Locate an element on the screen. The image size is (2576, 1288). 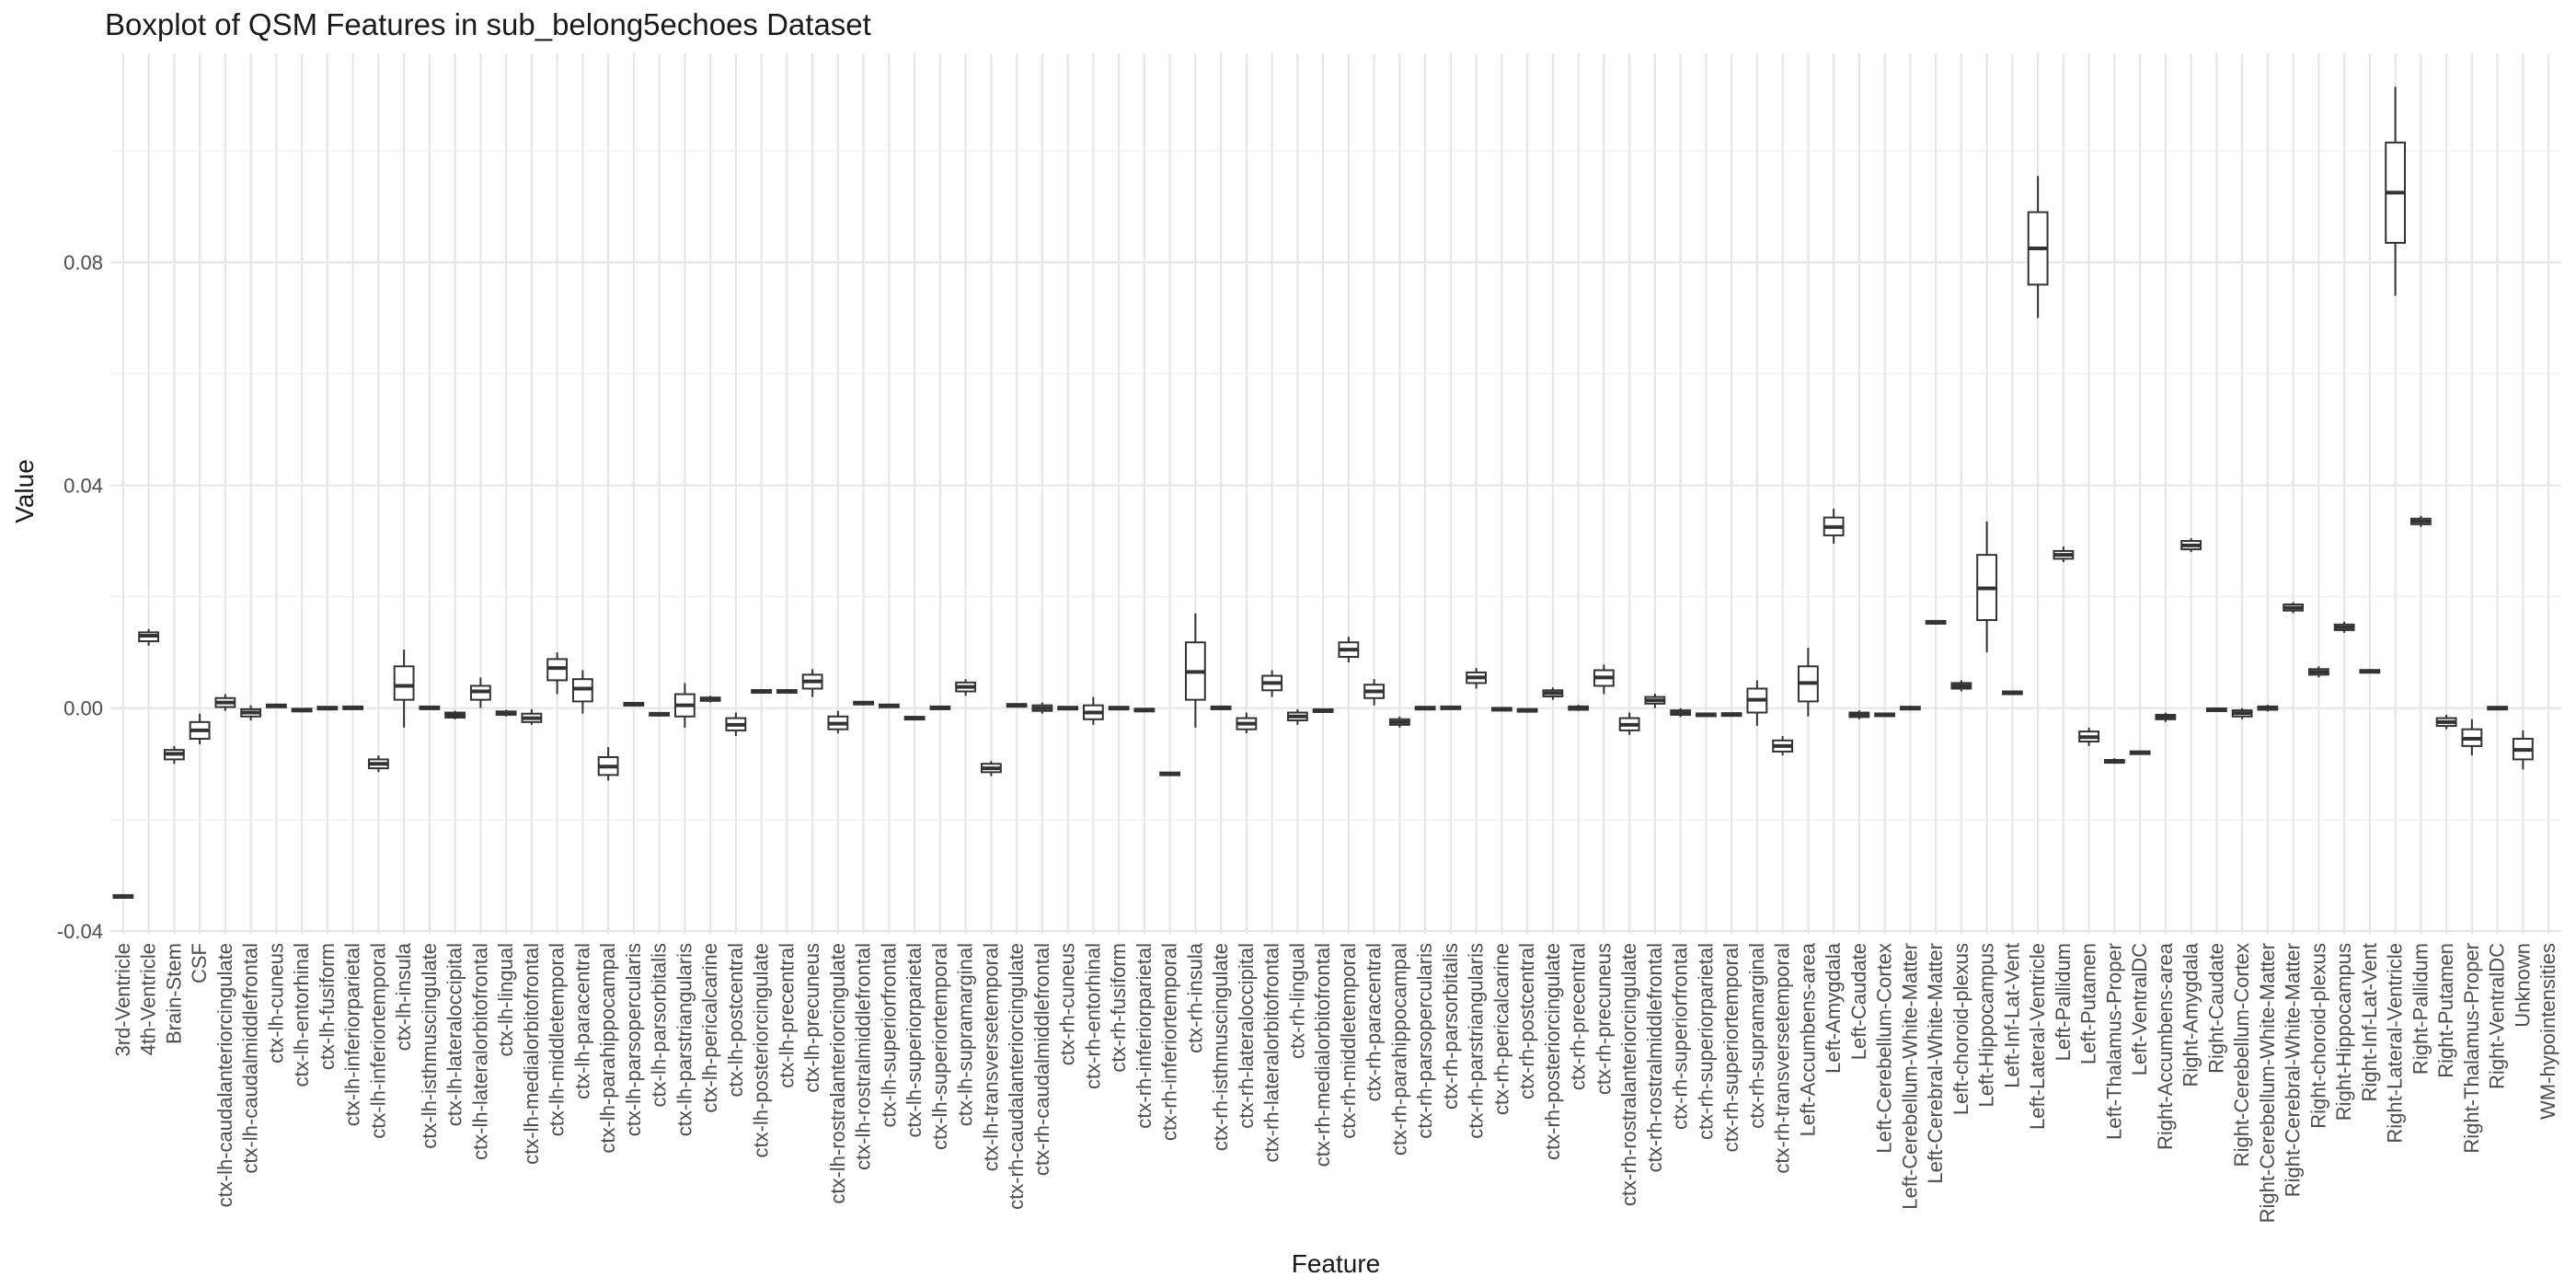
box-ctx-lh-superiorparietal is located at coordinates (914, 718).